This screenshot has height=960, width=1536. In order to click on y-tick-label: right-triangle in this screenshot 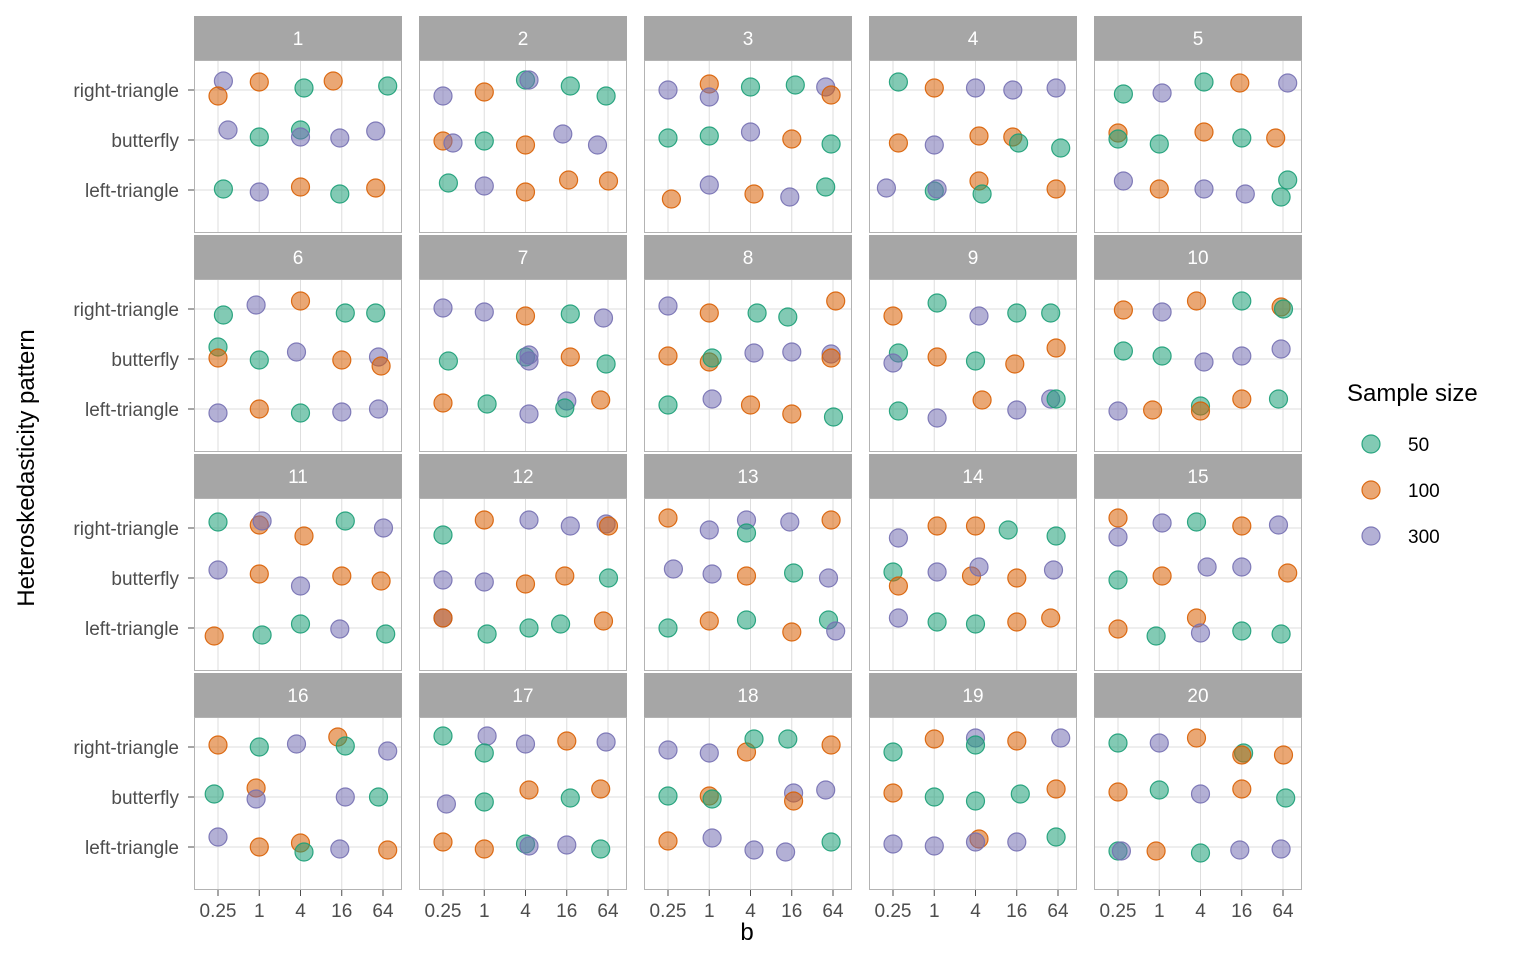, I will do `click(126, 529)`.